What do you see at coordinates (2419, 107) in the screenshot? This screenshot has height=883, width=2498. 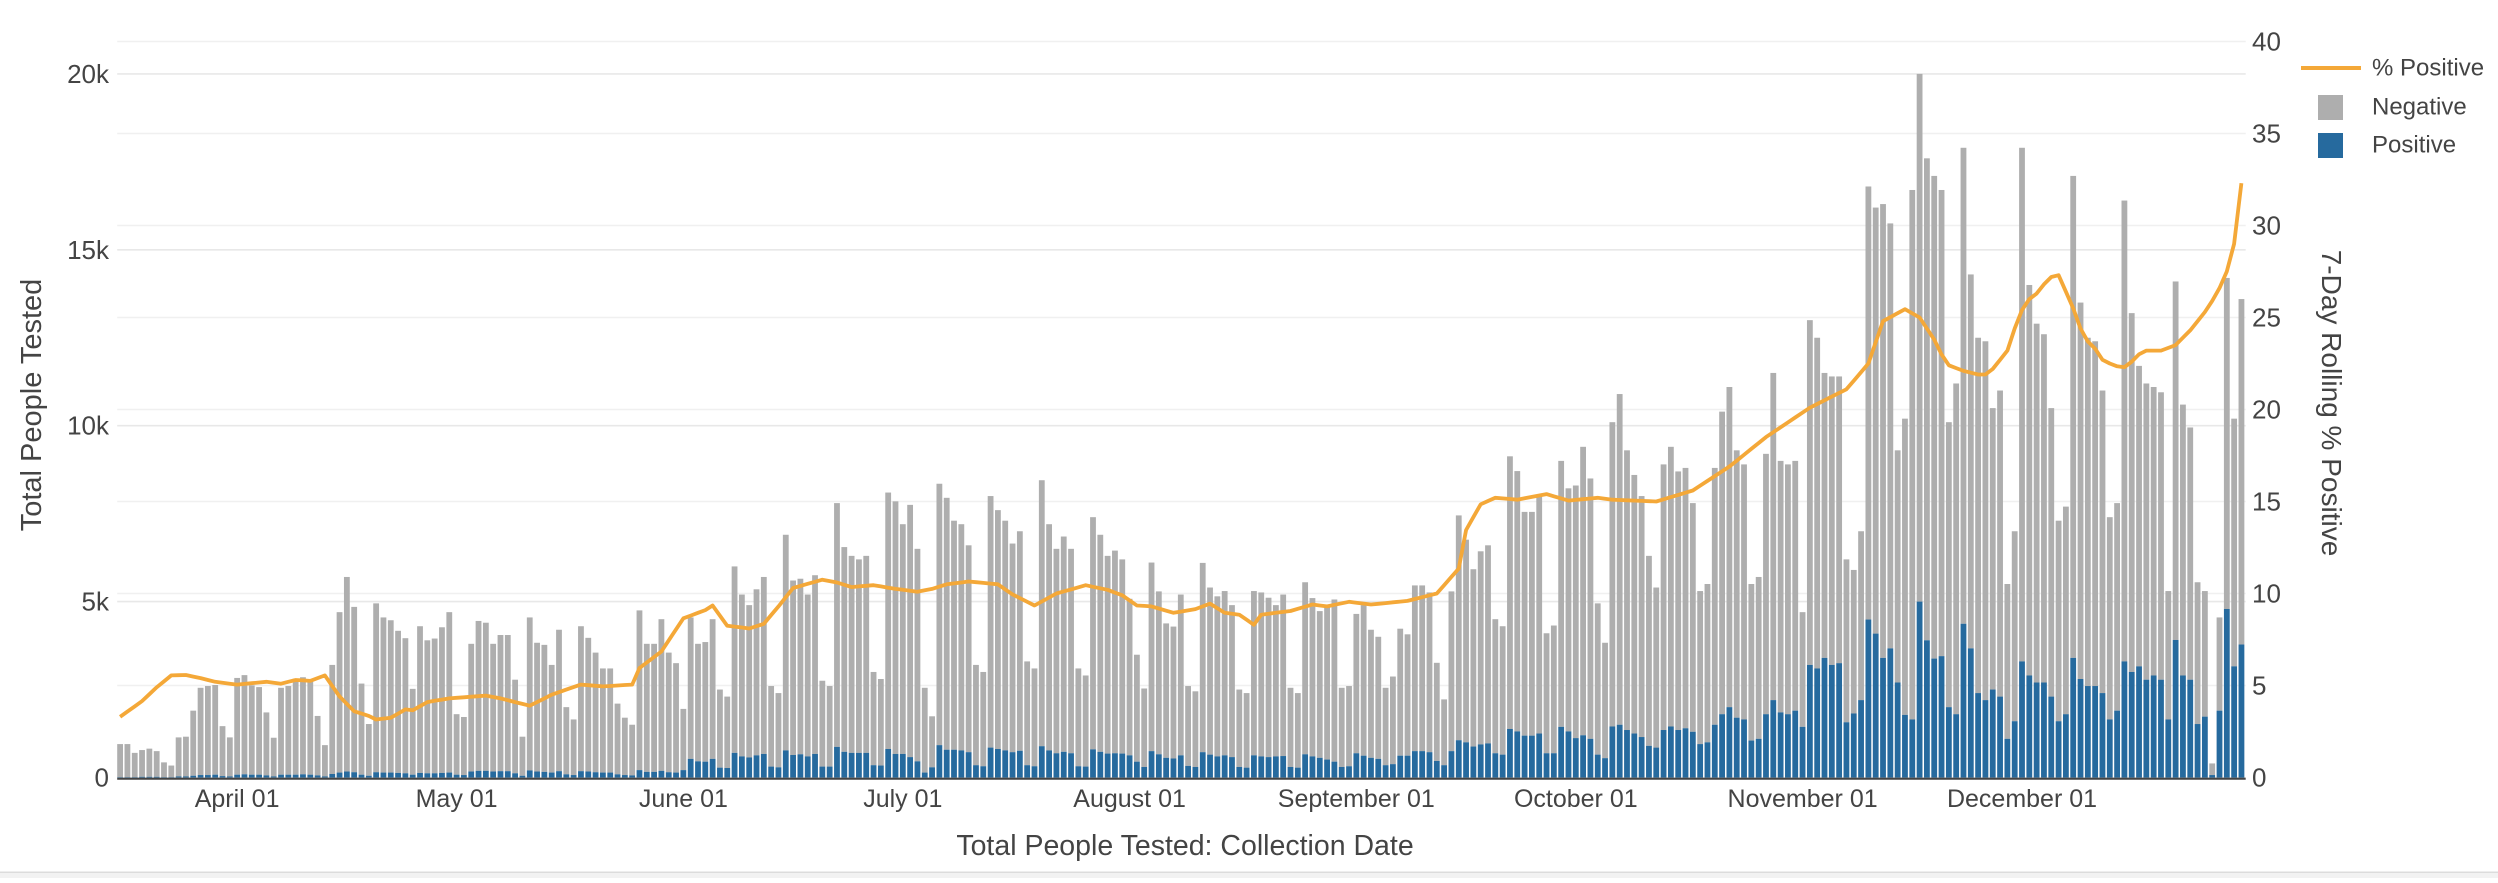 I see `svg-text: Negative` at bounding box center [2419, 107].